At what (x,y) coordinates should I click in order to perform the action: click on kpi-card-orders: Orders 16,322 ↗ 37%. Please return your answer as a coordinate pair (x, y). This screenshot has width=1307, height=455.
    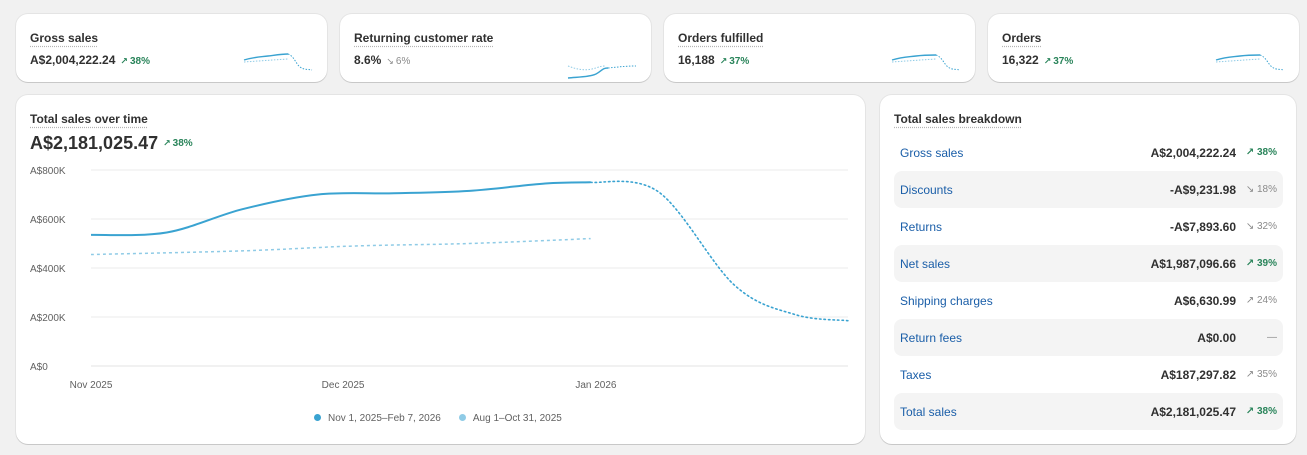
    Looking at the image, I should click on (1143, 48).